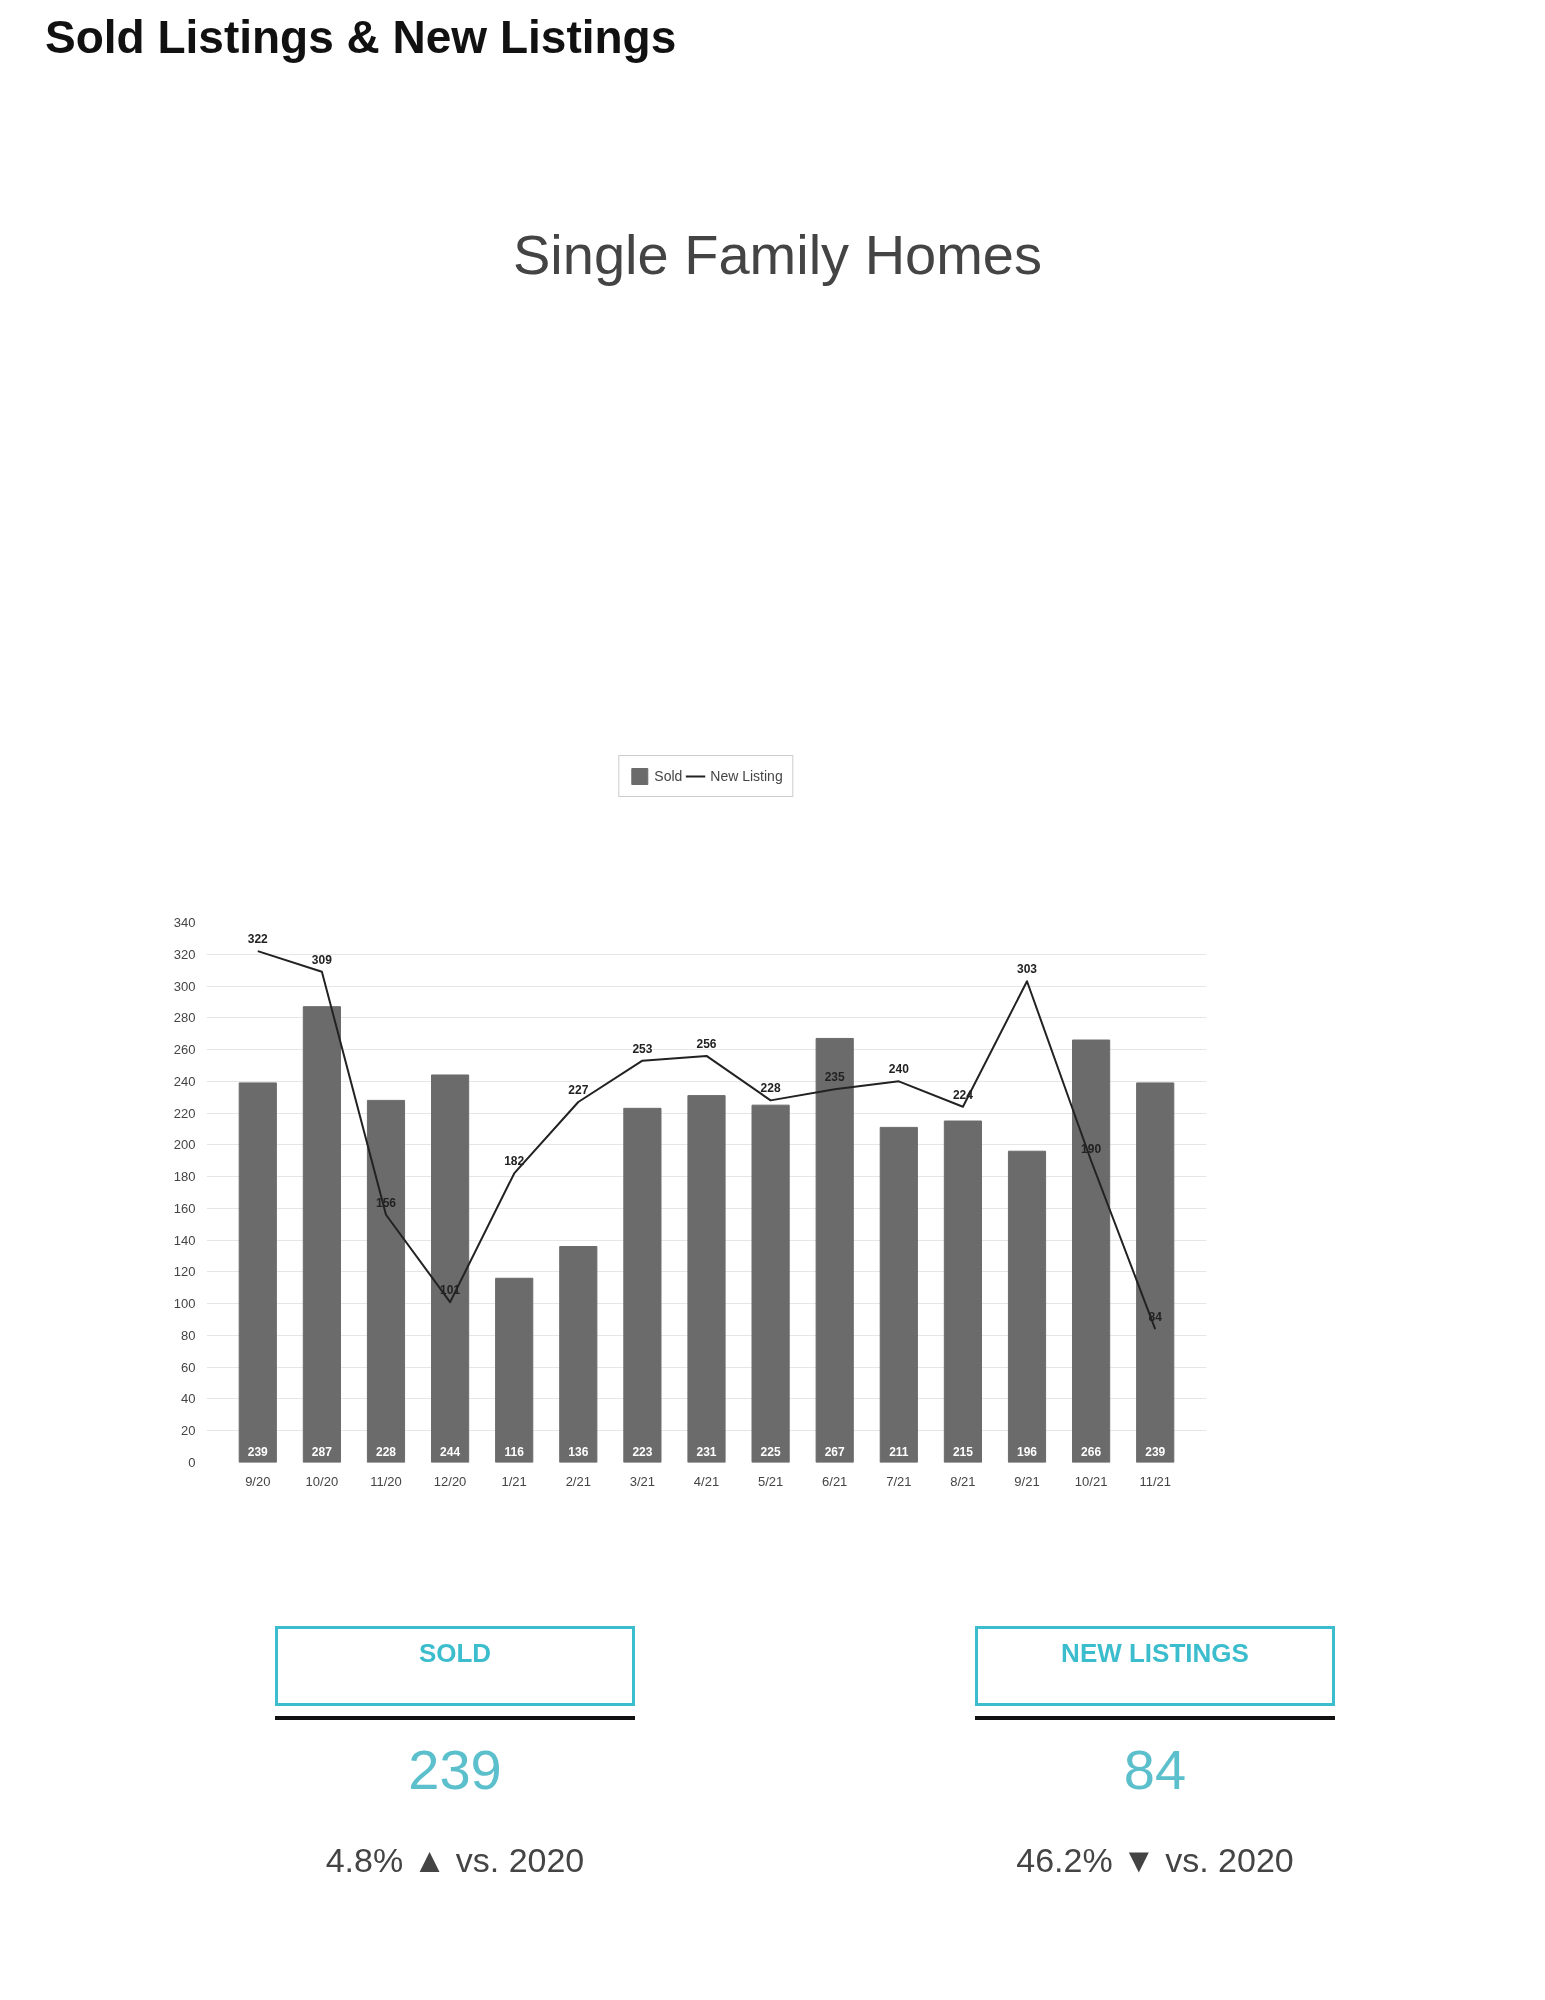 This screenshot has height=2000, width=1545. Describe the element at coordinates (184, 1240) in the screenshot. I see `y-tick-label: 140` at that location.